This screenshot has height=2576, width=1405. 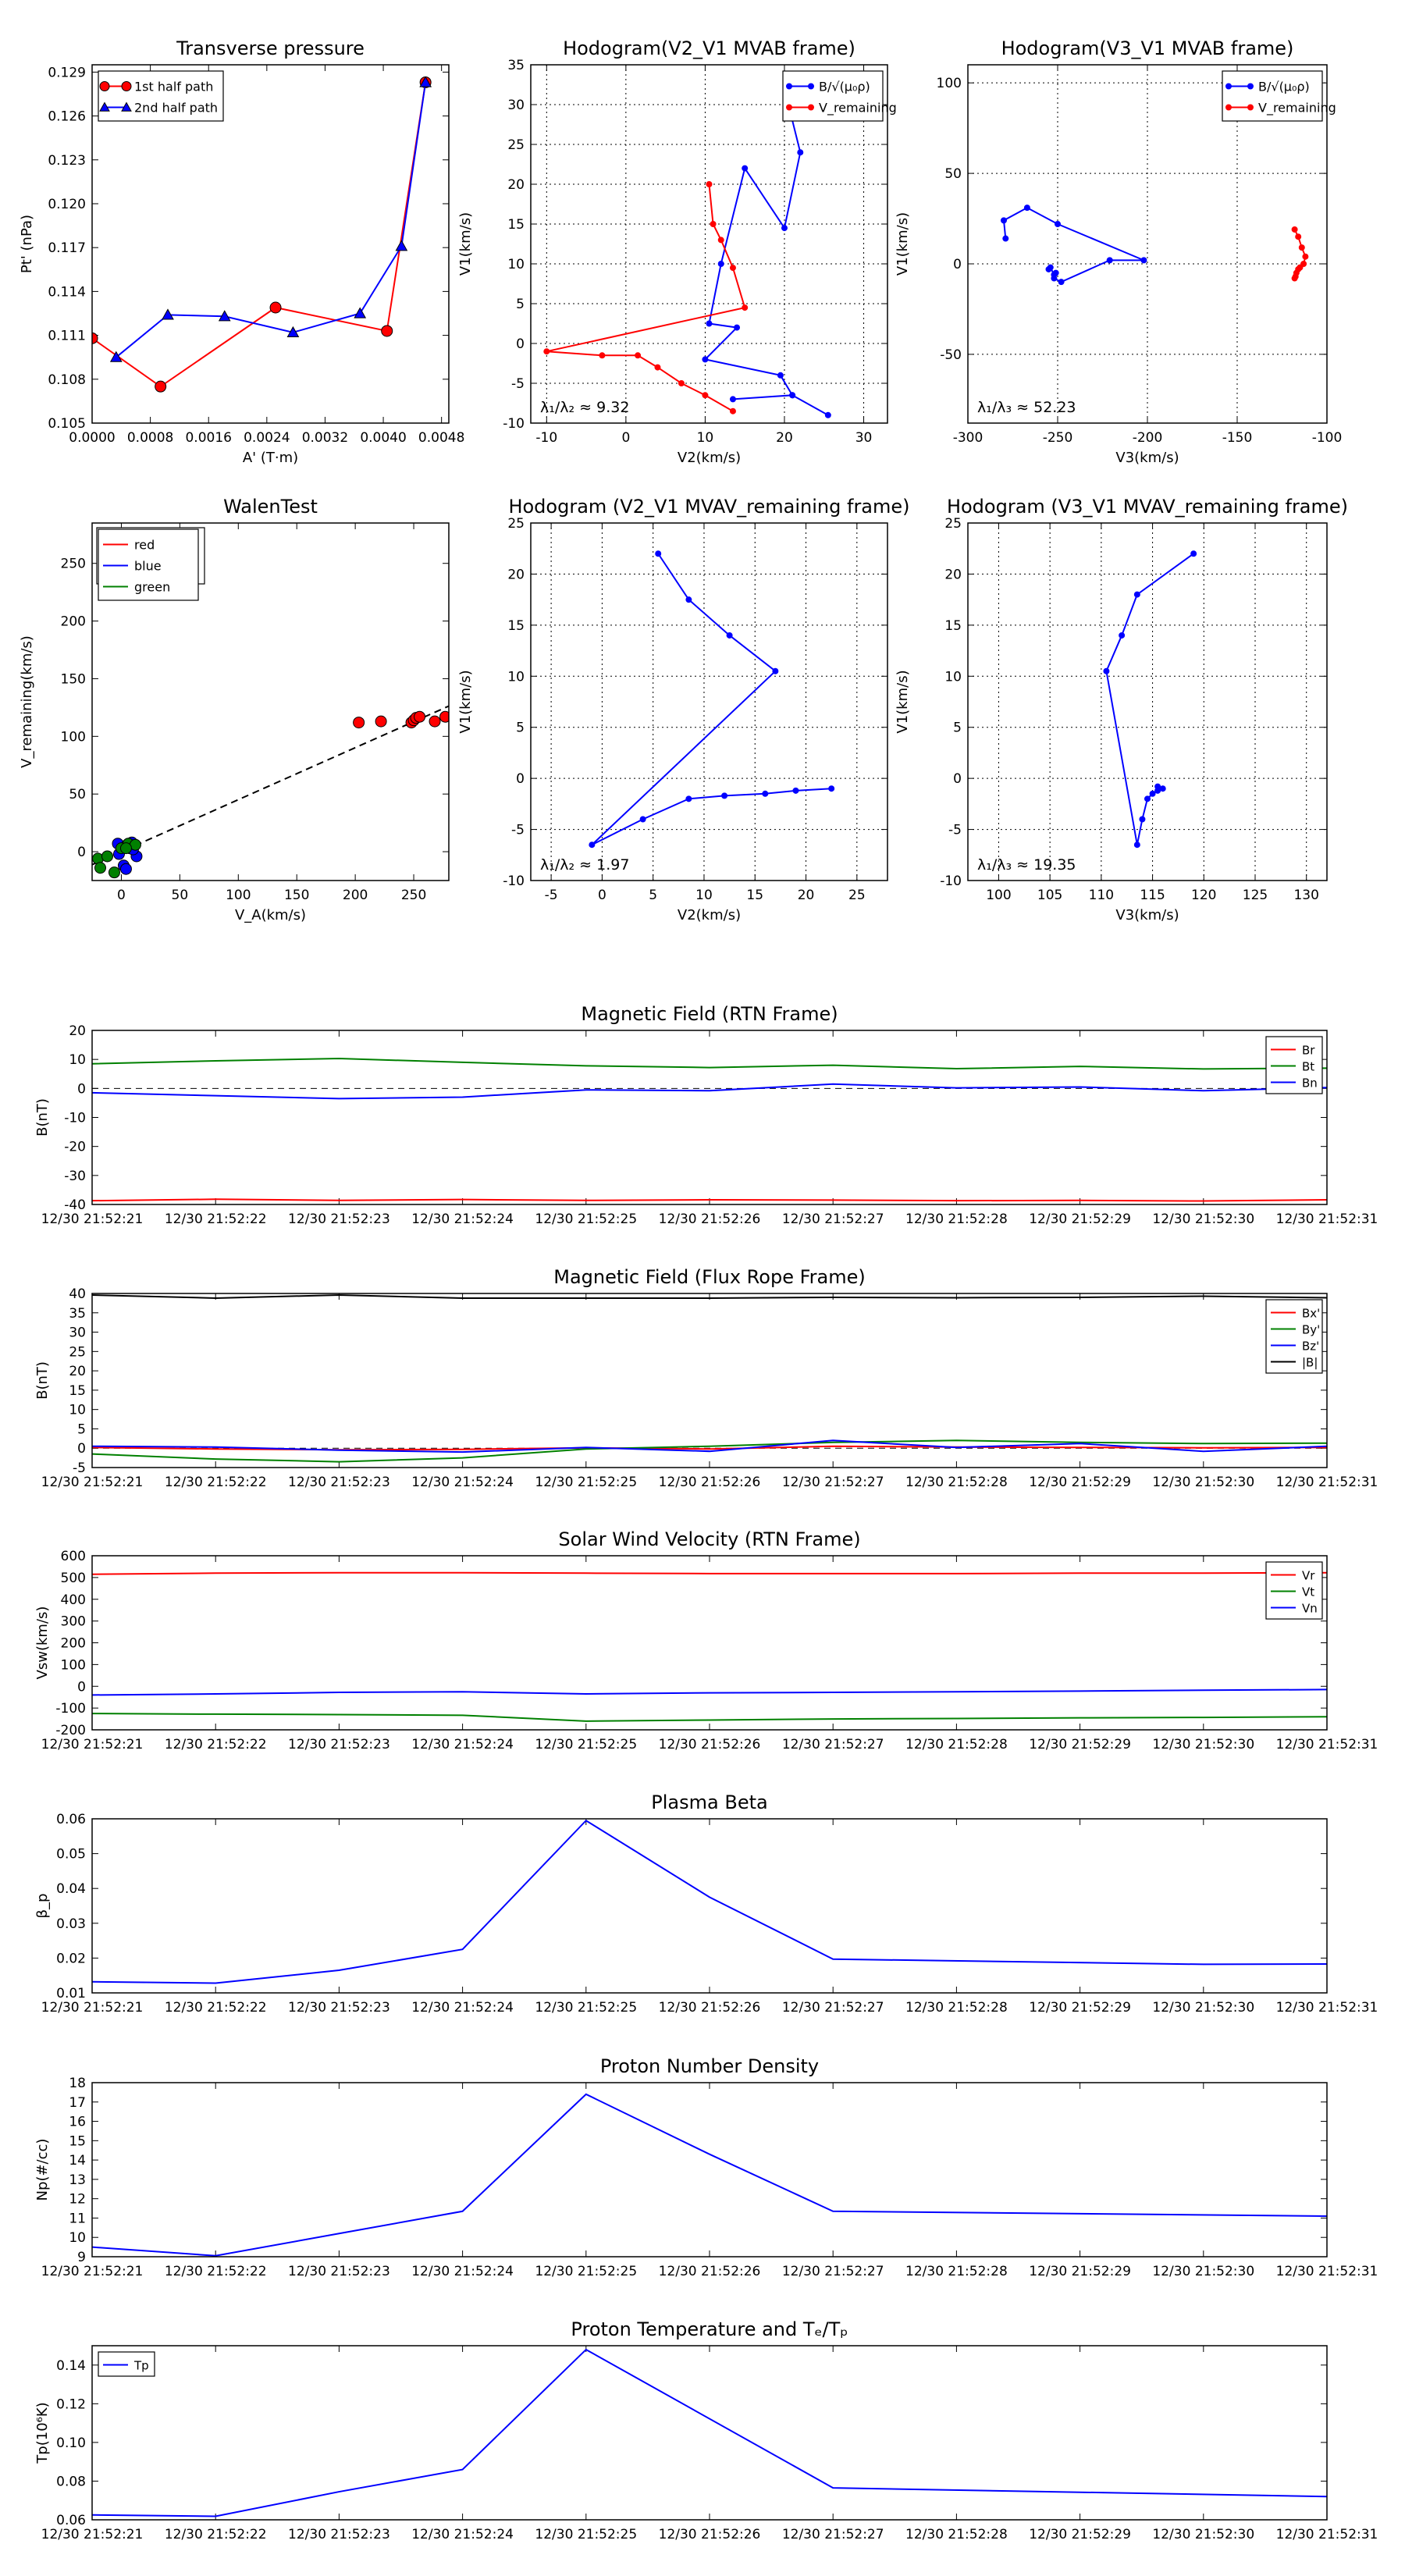 I want to click on series-line-Bz', so click(x=710, y=1446).